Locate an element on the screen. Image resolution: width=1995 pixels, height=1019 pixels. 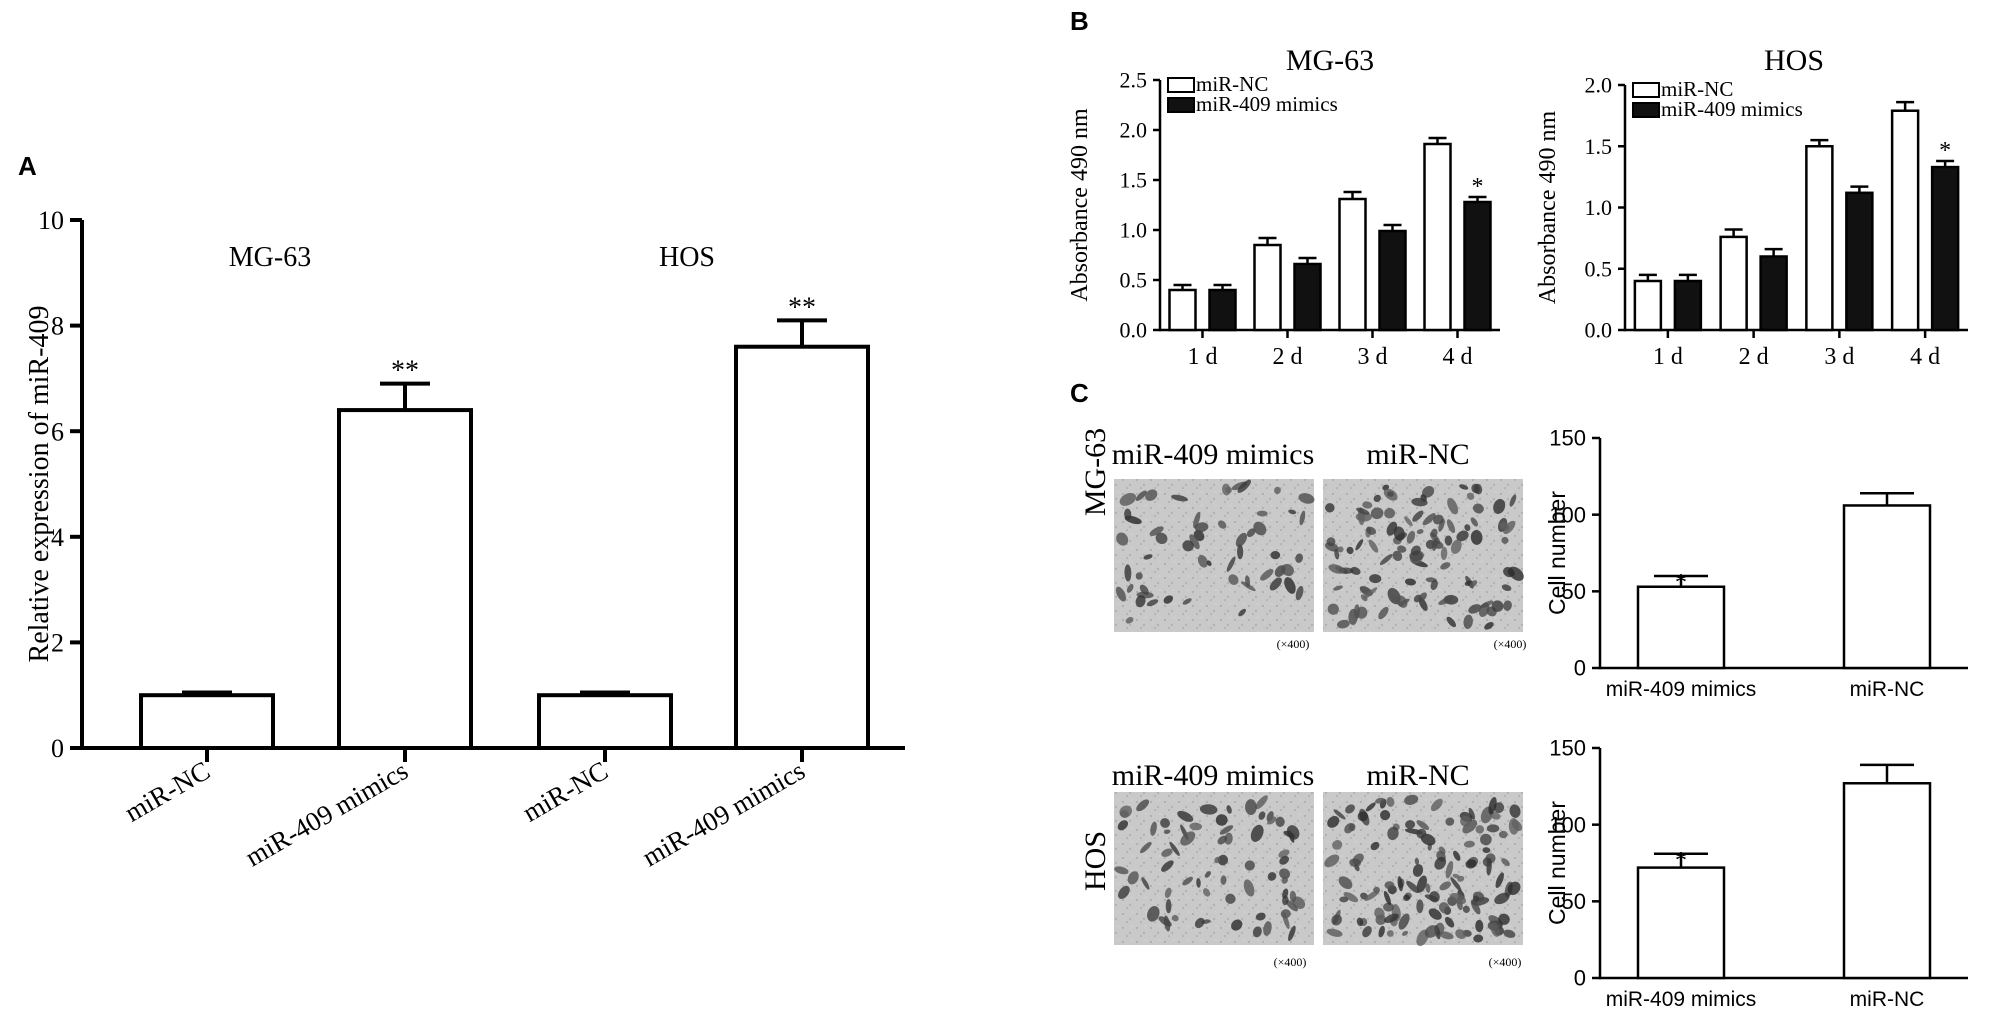
legend-swatch is located at coordinates (1181, 105).